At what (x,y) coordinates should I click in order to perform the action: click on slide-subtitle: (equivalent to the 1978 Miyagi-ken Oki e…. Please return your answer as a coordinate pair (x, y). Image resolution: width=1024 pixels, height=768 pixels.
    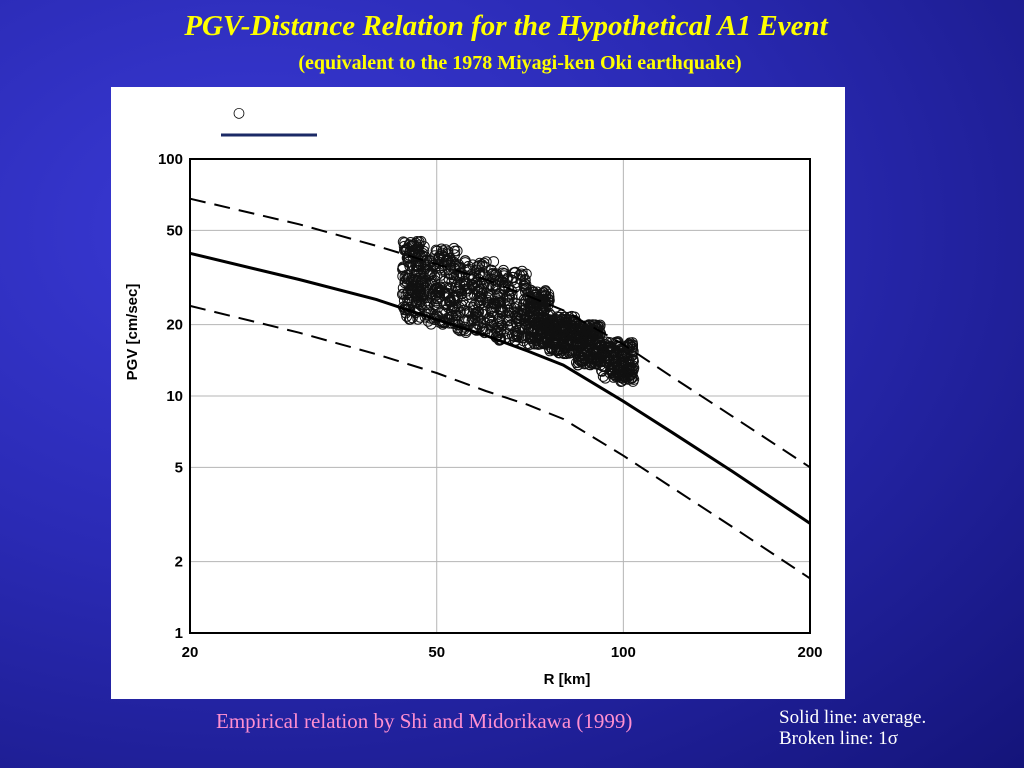
    Looking at the image, I should click on (520, 63).